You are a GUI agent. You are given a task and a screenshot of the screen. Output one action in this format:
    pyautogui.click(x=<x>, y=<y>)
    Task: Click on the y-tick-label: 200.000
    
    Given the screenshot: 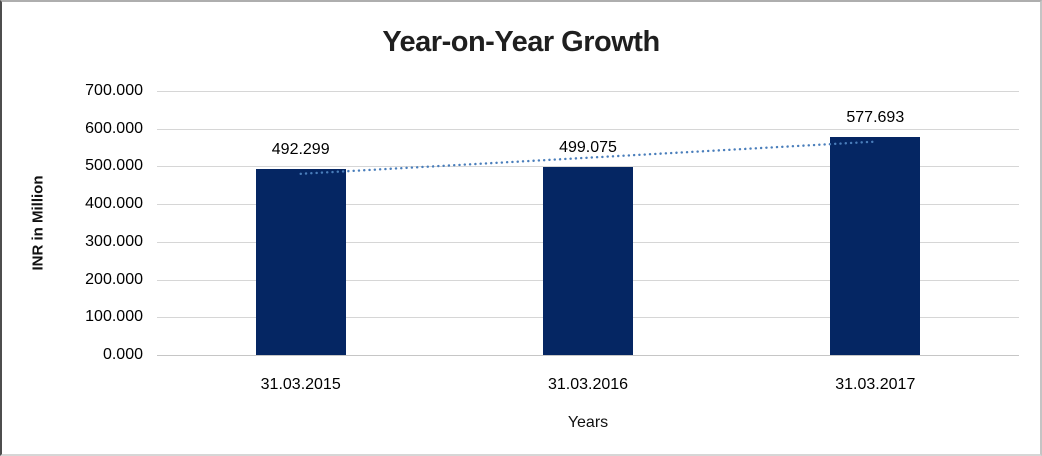 What is the action you would take?
    pyautogui.click(x=114, y=279)
    